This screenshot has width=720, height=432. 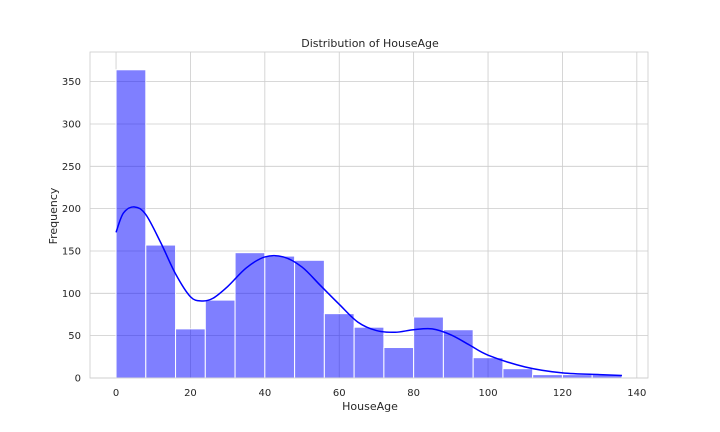 What do you see at coordinates (264, 393) in the screenshot?
I see `x-tick-label: 40` at bounding box center [264, 393].